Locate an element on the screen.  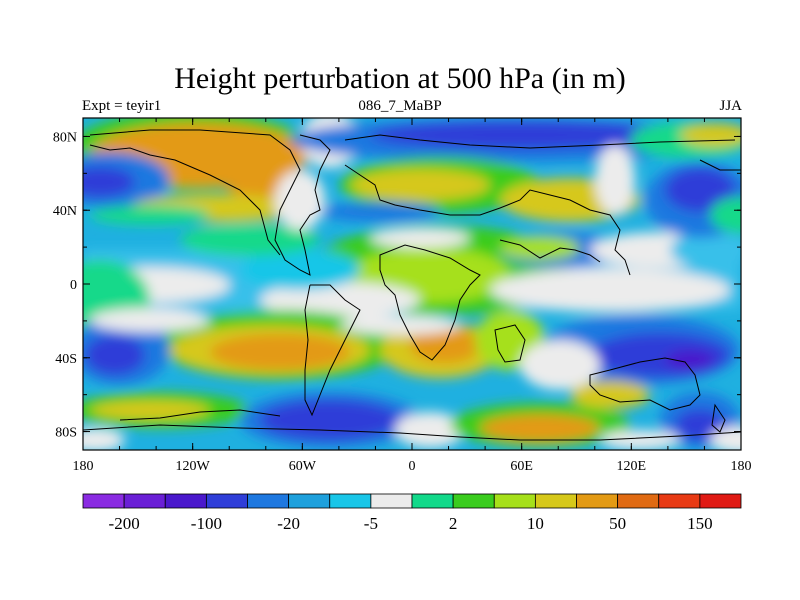
y-axis: 80N 40N 0 40S 80S is located at coordinates (65, 285).